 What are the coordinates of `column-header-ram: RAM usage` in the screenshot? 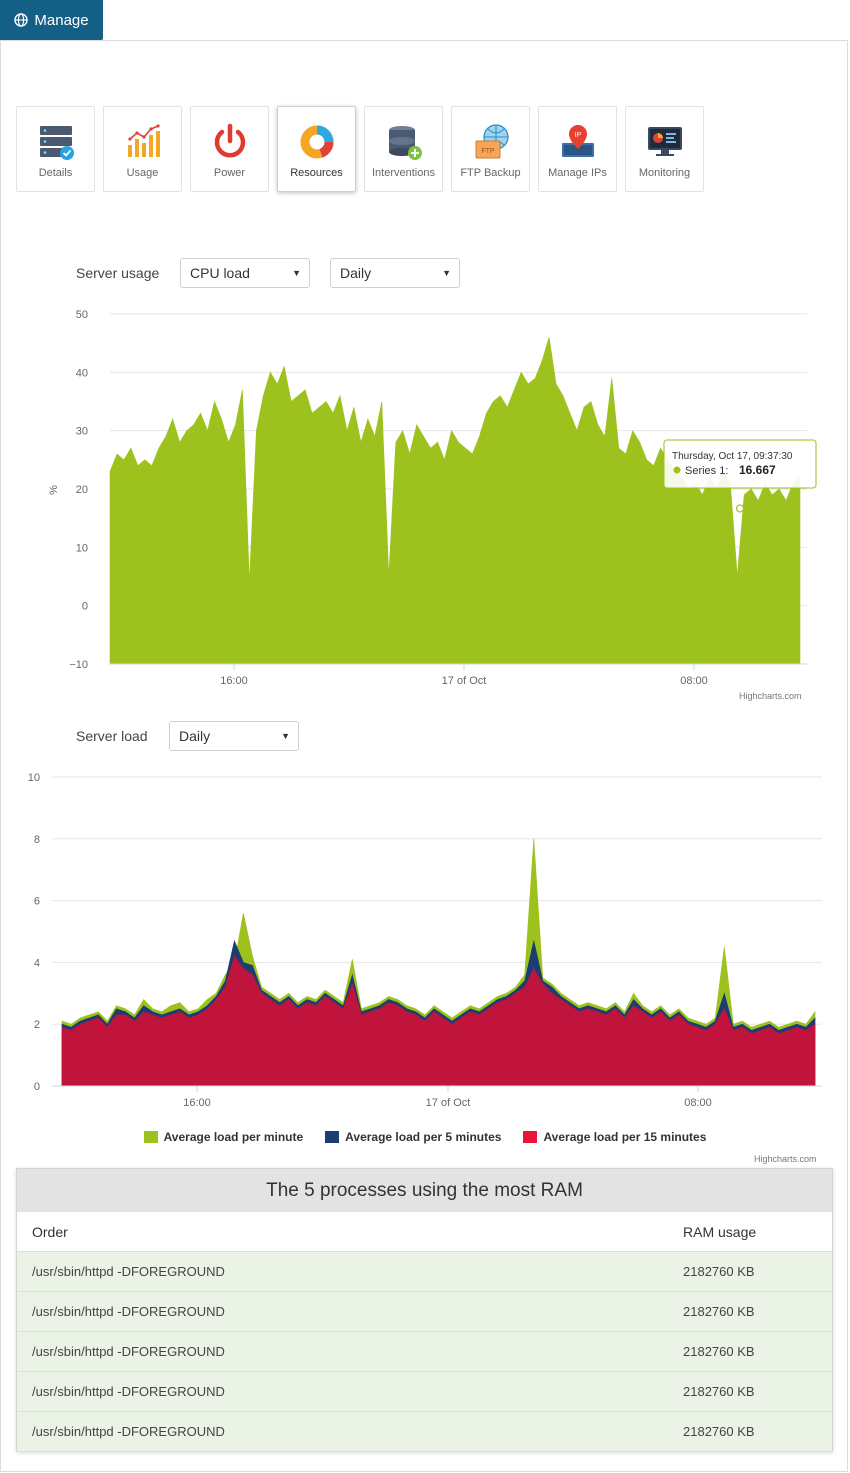 It's located at (720, 1231).